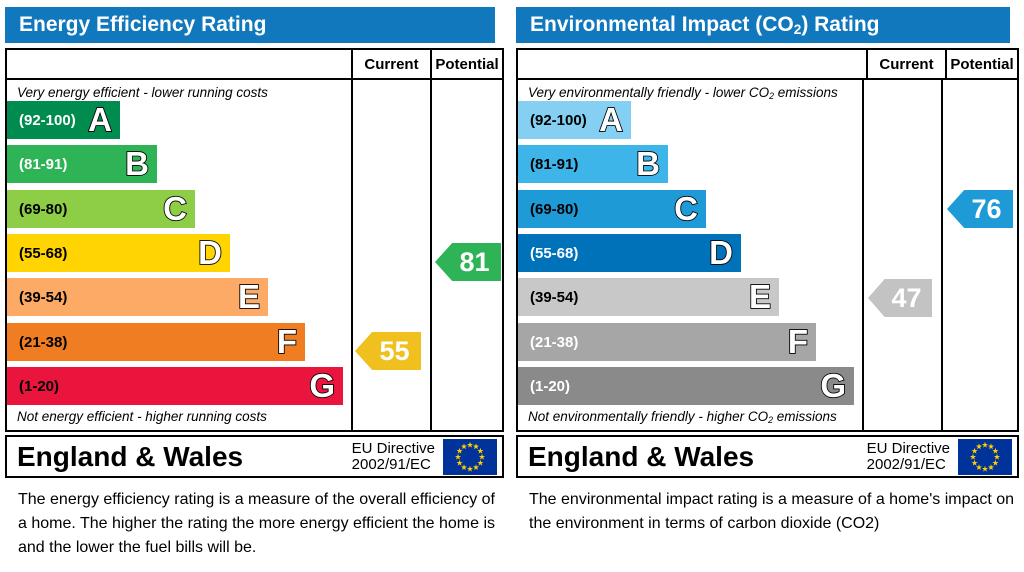  I want to click on potential-rating-value: 81, so click(474, 261).